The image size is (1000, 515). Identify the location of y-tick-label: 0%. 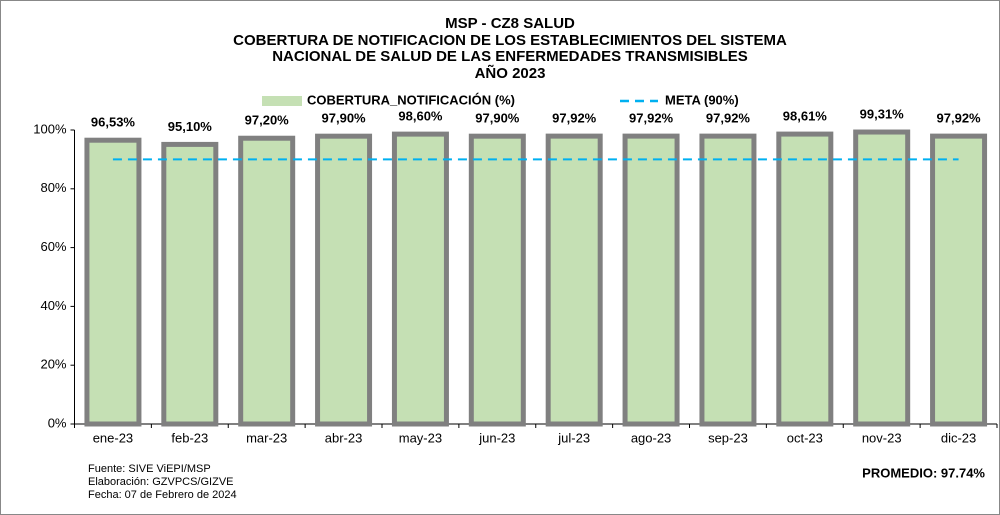
(57, 422).